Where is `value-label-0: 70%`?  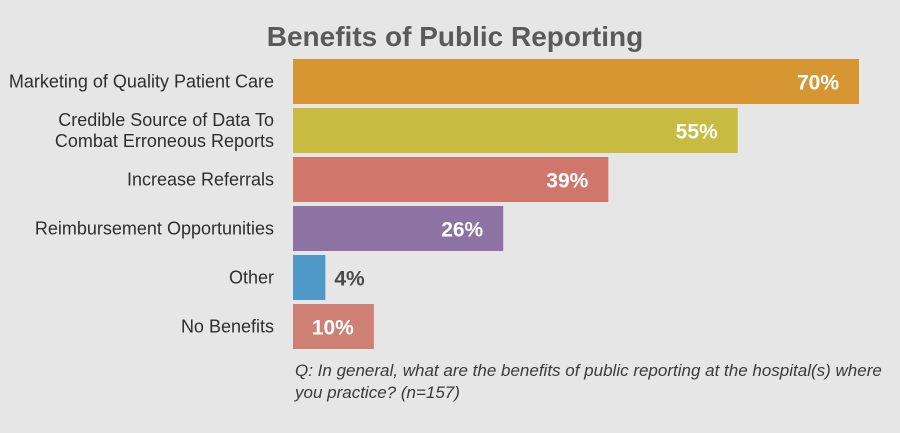
value-label-0: 70% is located at coordinates (818, 83).